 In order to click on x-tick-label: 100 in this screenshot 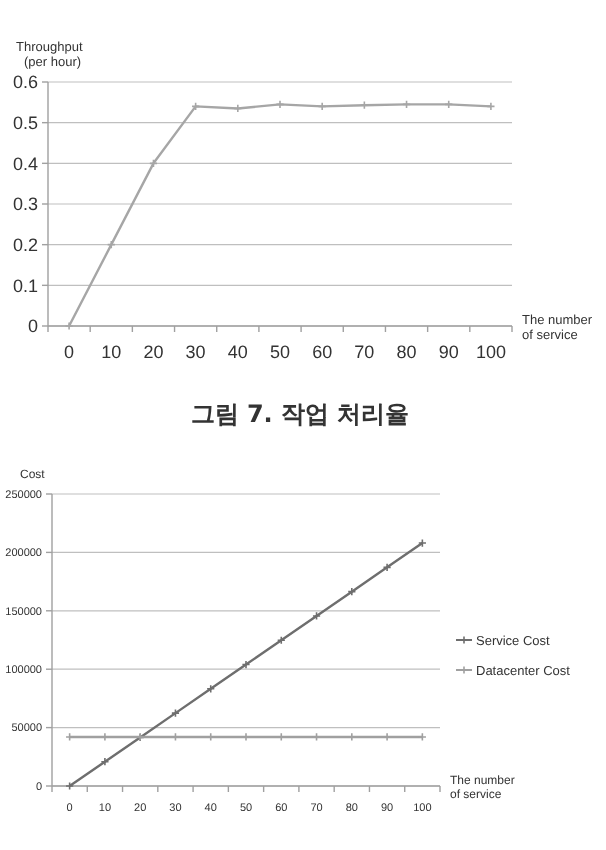, I will do `click(490, 352)`.